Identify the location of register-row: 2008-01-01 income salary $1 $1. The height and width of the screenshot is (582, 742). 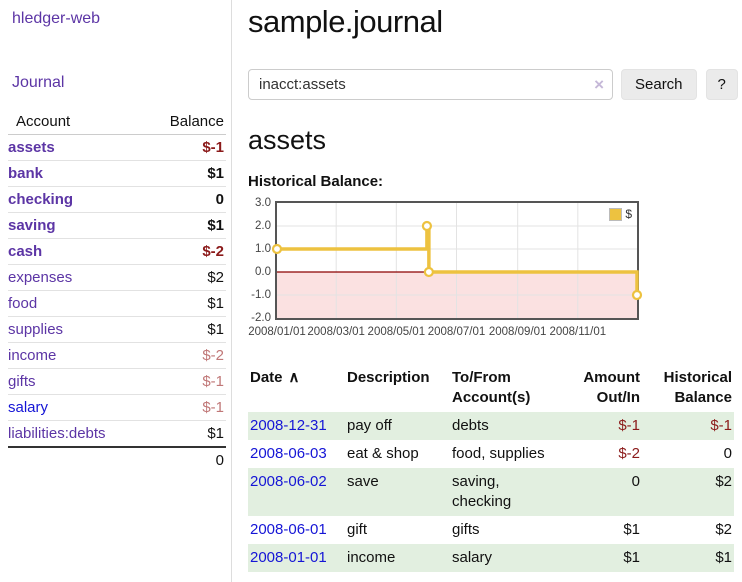
(491, 558).